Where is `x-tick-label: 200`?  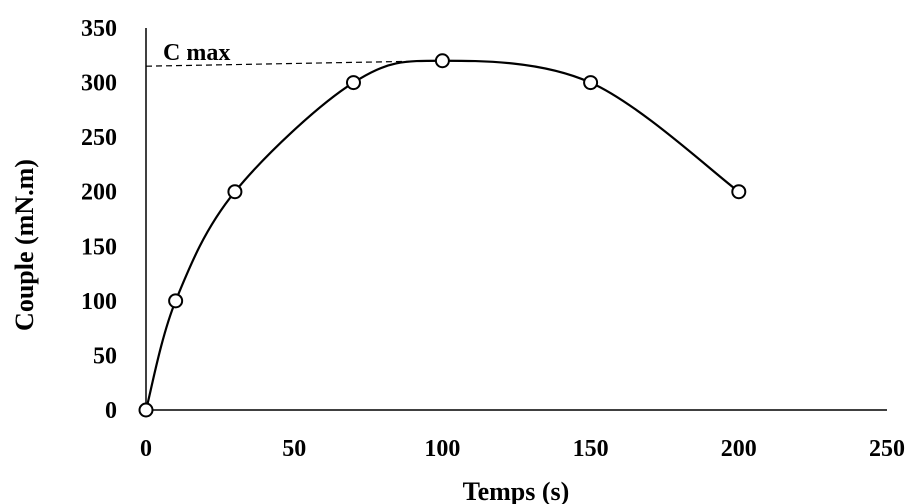
x-tick-label: 200 is located at coordinates (739, 449).